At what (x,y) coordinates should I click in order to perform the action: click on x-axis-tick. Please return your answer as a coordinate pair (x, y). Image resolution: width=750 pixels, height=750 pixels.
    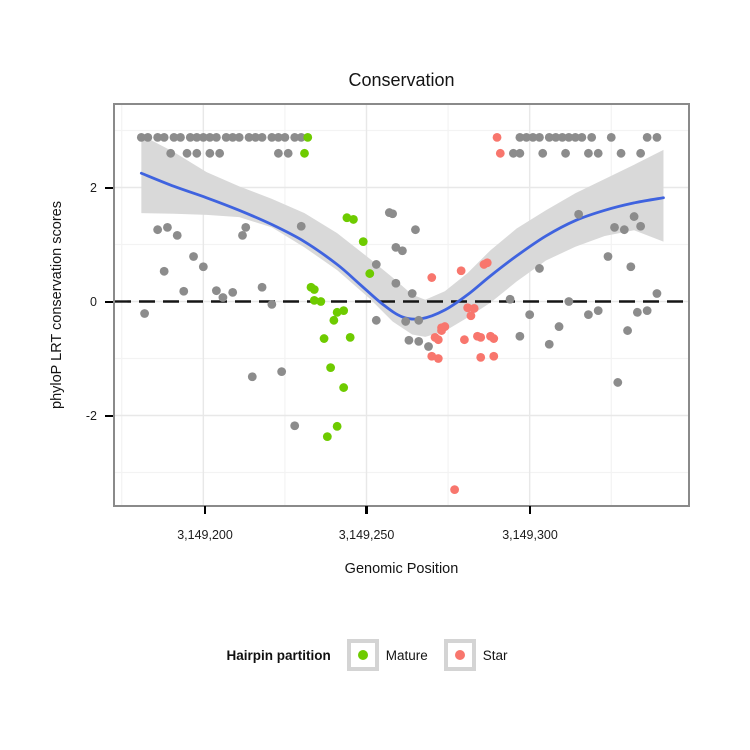
    Looking at the image, I should click on (205, 510).